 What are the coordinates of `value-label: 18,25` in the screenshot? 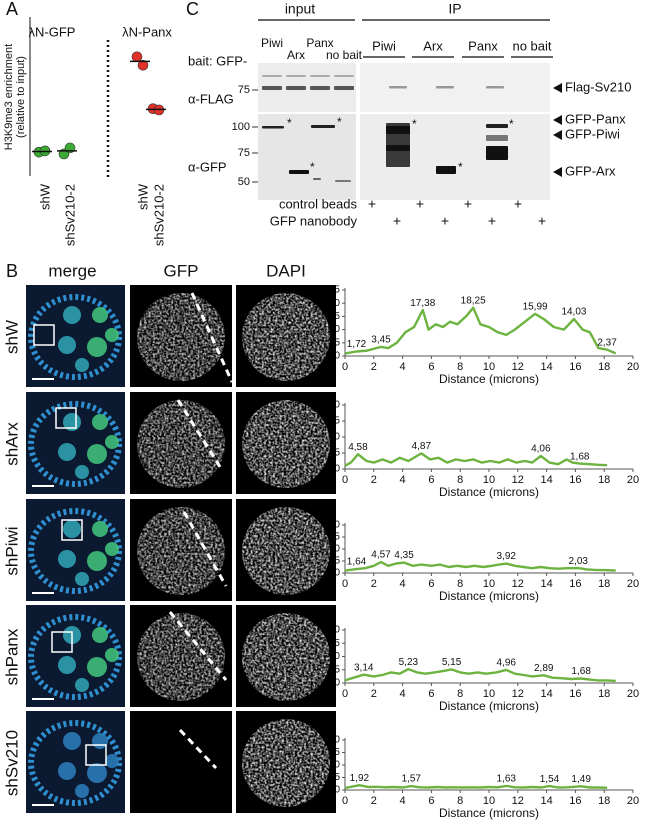 It's located at (473, 300).